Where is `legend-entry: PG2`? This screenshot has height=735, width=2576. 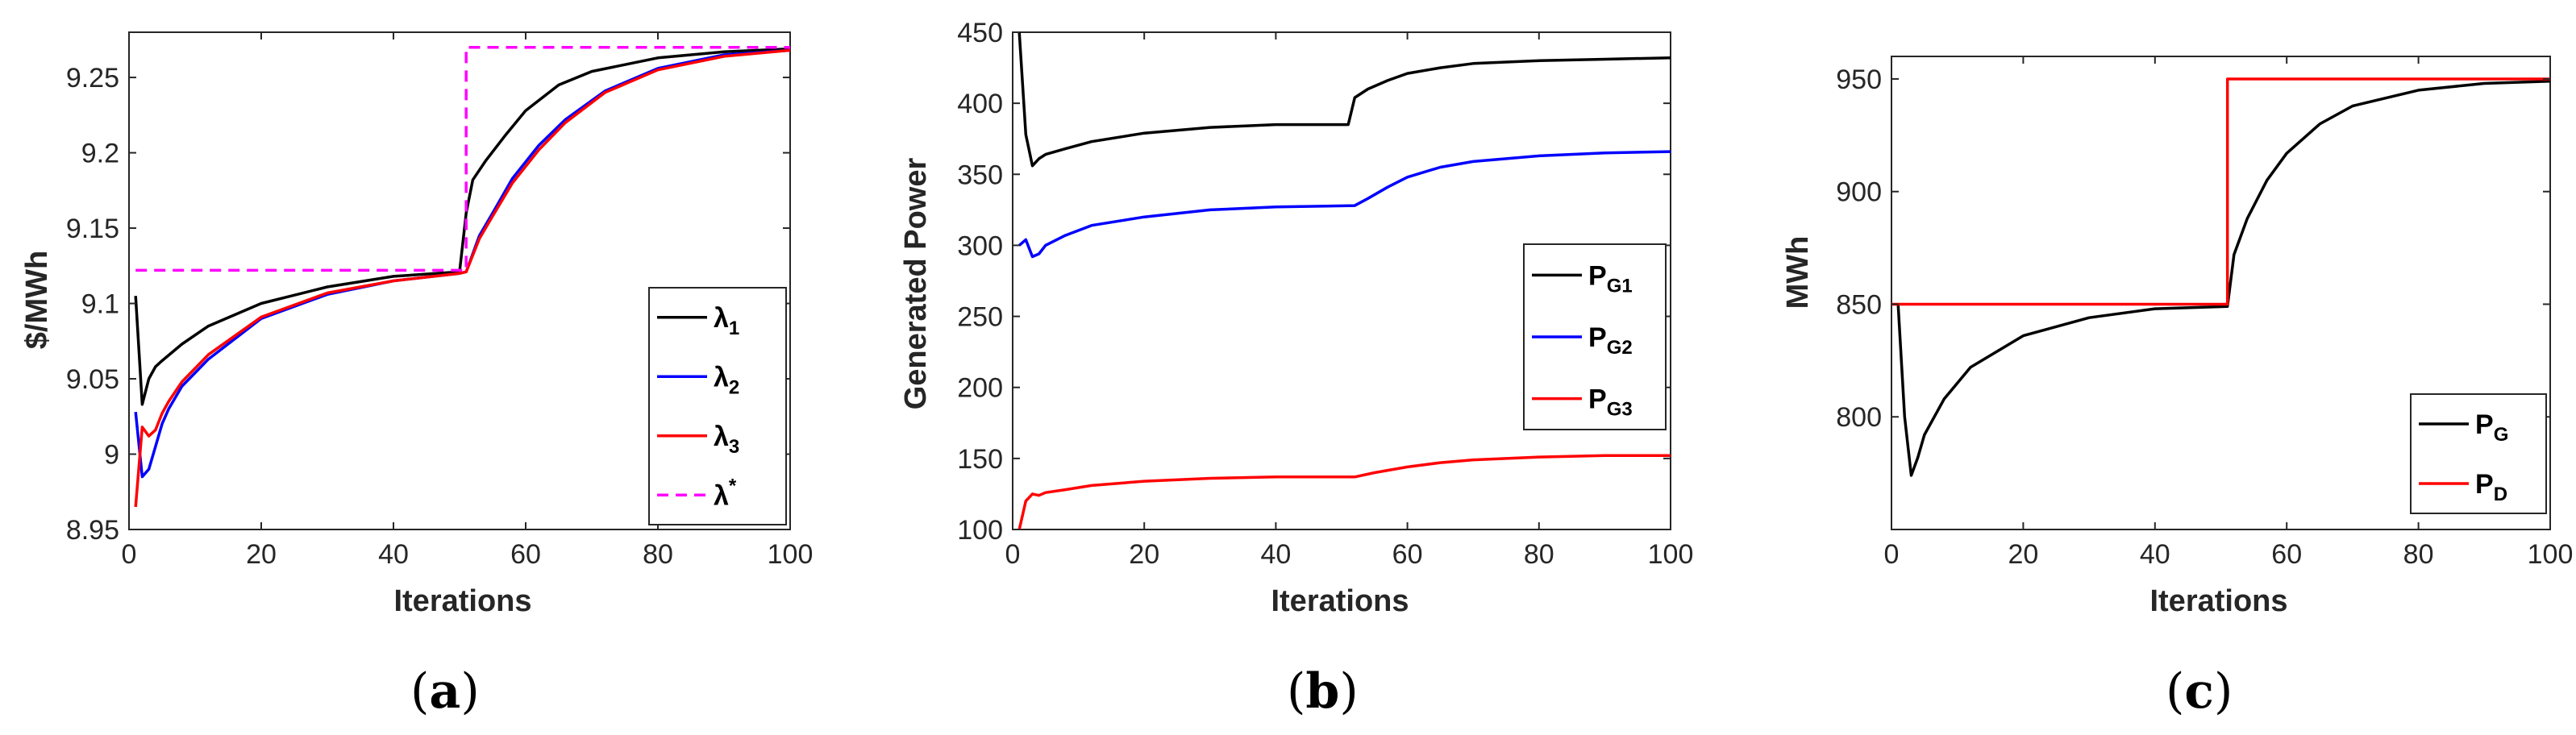
legend-entry: PG2 is located at coordinates (1611, 340).